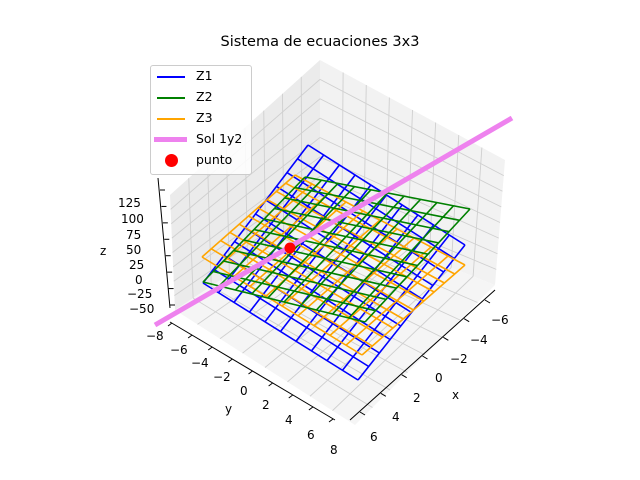 This screenshot has width=640, height=480. I want to click on y-tick: 8, so click(334, 450).